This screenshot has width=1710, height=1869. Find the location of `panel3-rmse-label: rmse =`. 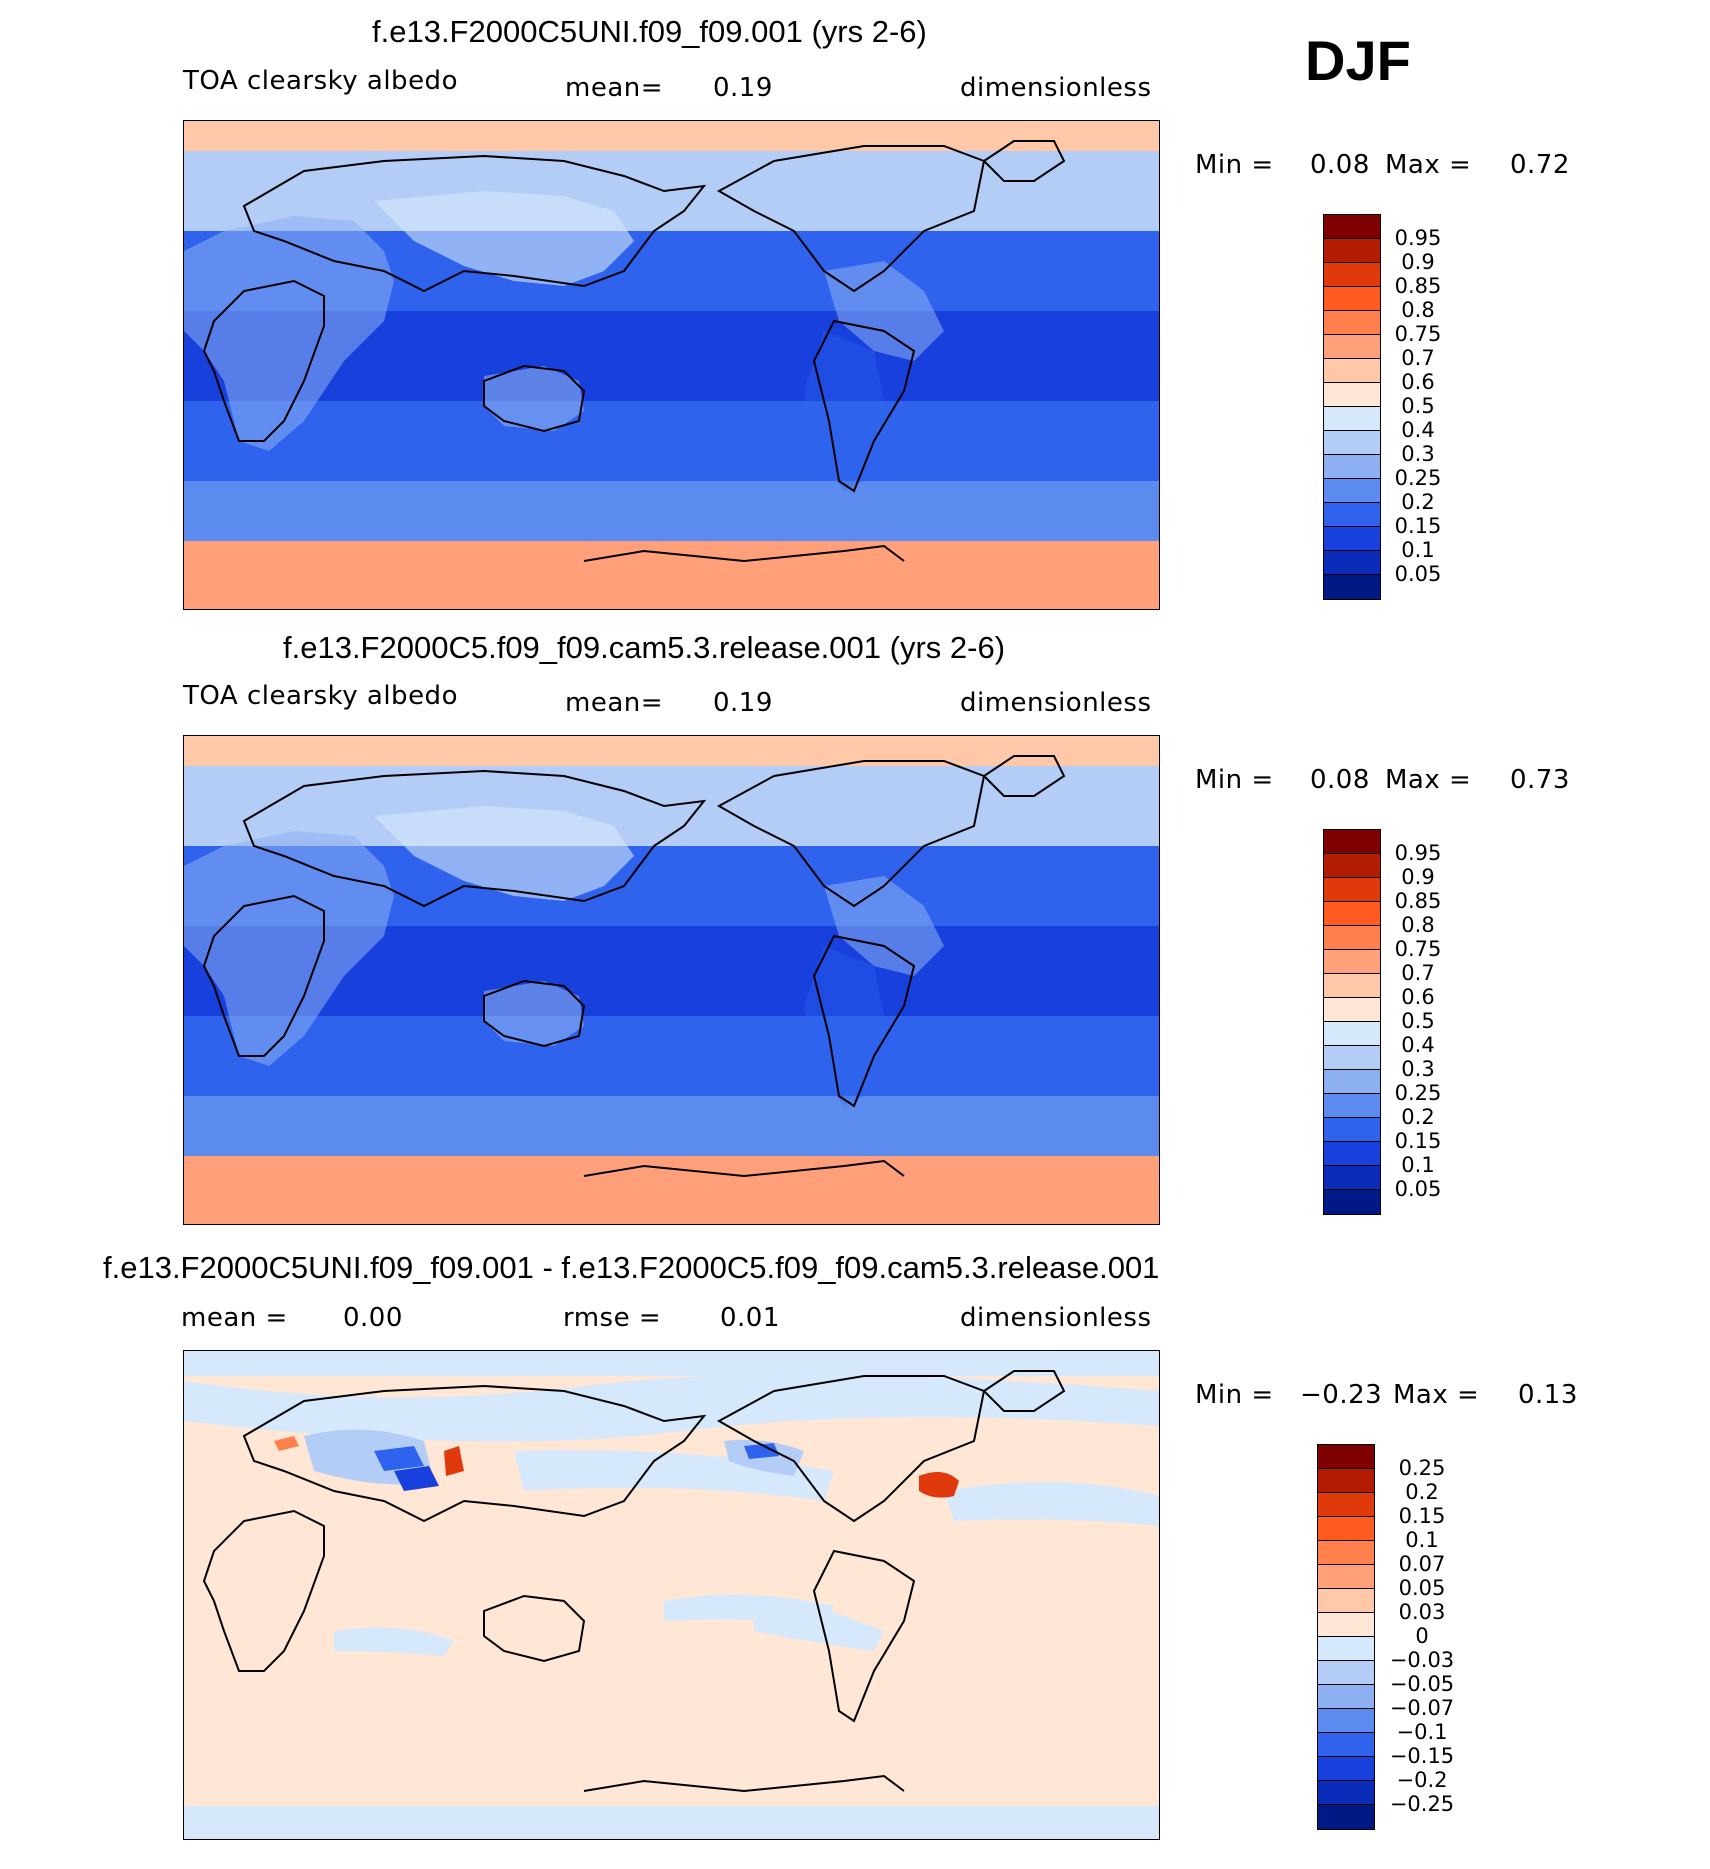

panel3-rmse-label: rmse = is located at coordinates (612, 1318).